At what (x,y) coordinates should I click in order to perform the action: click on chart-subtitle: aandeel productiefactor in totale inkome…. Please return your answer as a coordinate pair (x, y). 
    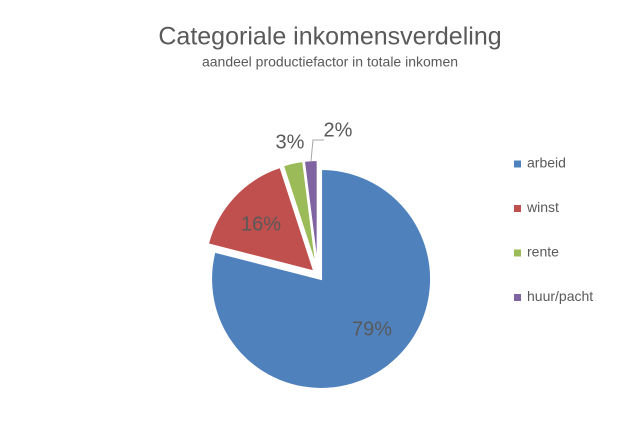
    Looking at the image, I should click on (330, 62).